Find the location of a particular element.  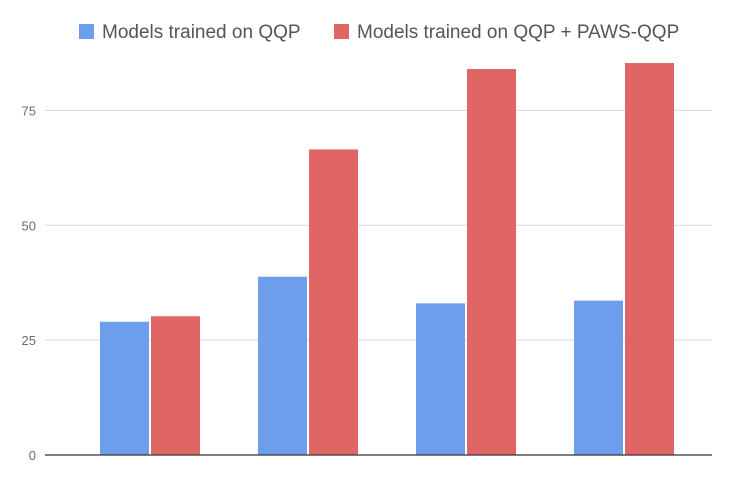

y-tick-label: 50 is located at coordinates (29, 225).